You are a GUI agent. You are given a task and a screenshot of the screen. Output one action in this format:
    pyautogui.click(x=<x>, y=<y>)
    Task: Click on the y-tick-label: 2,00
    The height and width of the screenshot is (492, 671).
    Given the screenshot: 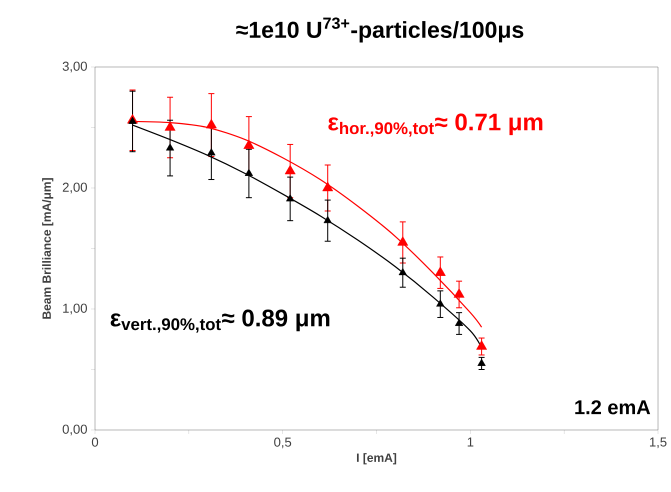 What is the action you would take?
    pyautogui.click(x=74, y=188)
    